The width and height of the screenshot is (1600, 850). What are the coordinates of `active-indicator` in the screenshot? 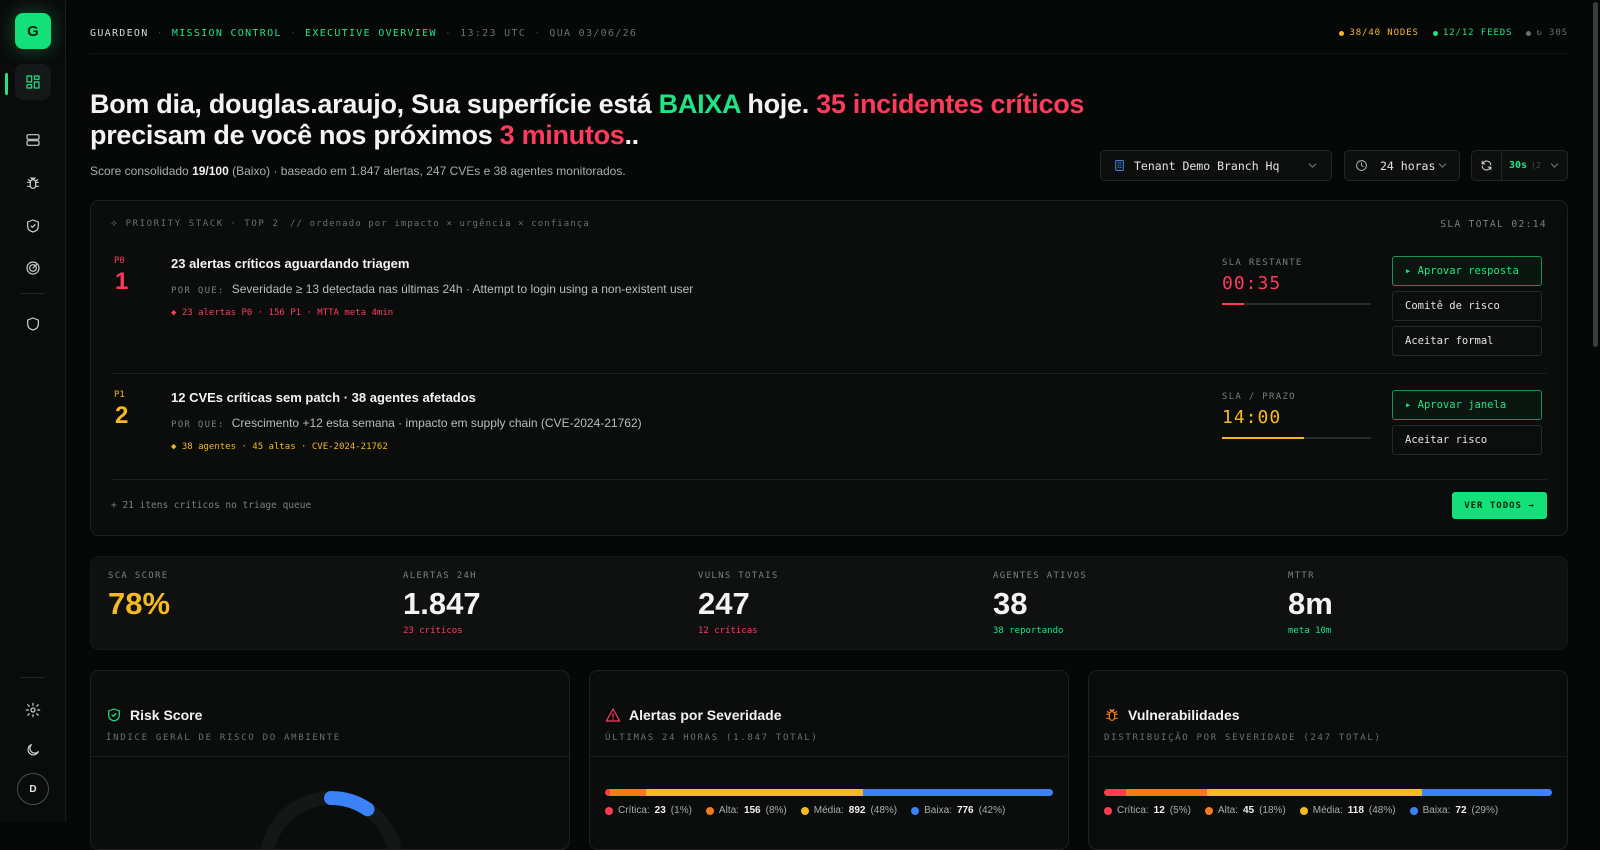 It's located at (6, 84).